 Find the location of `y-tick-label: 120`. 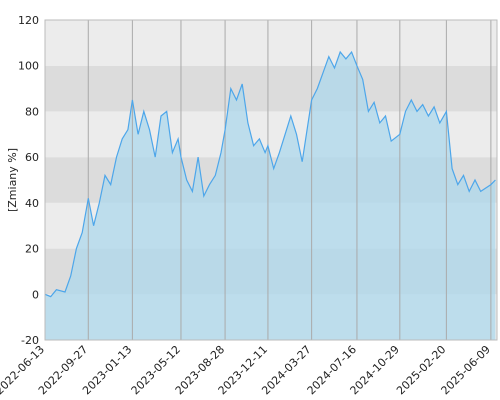

y-tick-label: 120 is located at coordinates (28, 20).